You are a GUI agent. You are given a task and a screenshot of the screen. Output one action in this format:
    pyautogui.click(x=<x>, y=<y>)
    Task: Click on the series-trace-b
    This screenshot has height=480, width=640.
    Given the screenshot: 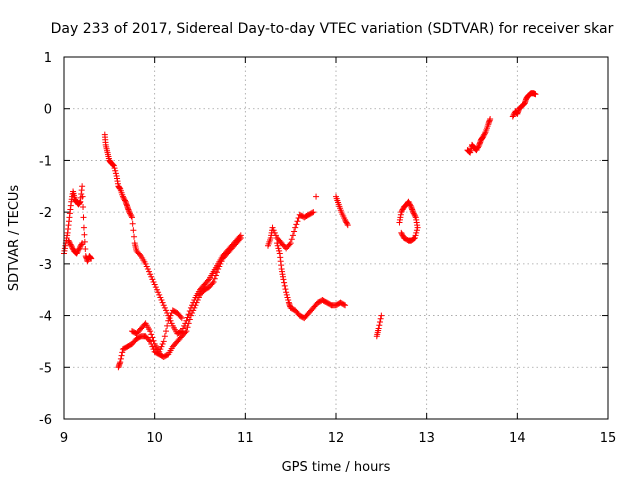 What is the action you would take?
    pyautogui.click(x=172, y=234)
    